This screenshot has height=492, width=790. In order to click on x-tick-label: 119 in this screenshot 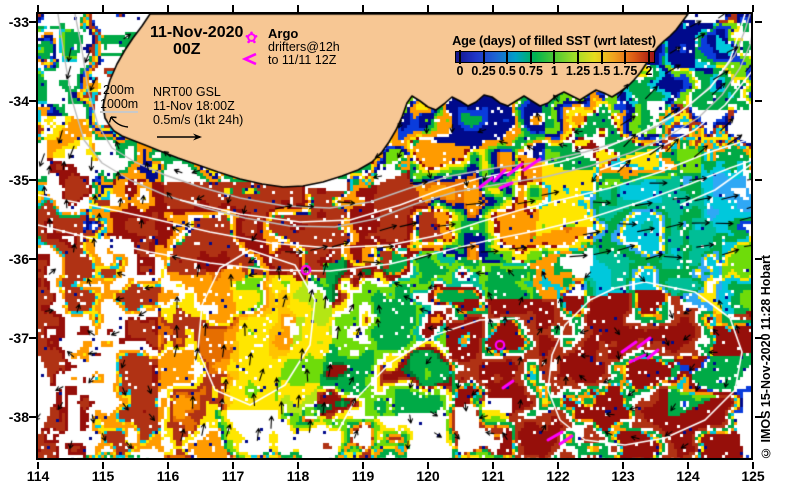, I will do `click(363, 476)`.